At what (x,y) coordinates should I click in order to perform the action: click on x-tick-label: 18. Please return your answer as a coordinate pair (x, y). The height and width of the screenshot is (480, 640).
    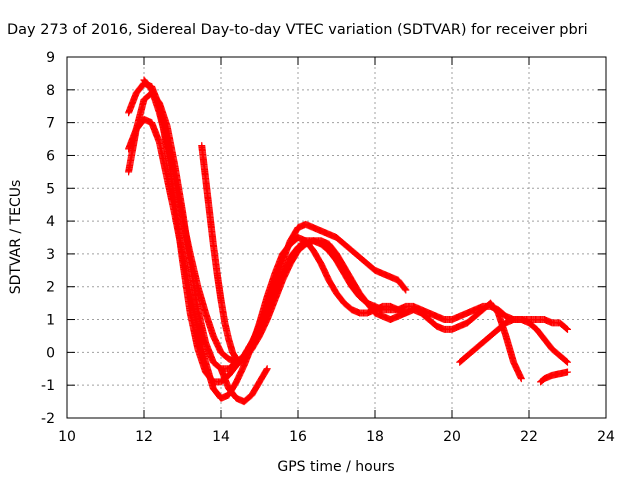
    Looking at the image, I should click on (375, 437).